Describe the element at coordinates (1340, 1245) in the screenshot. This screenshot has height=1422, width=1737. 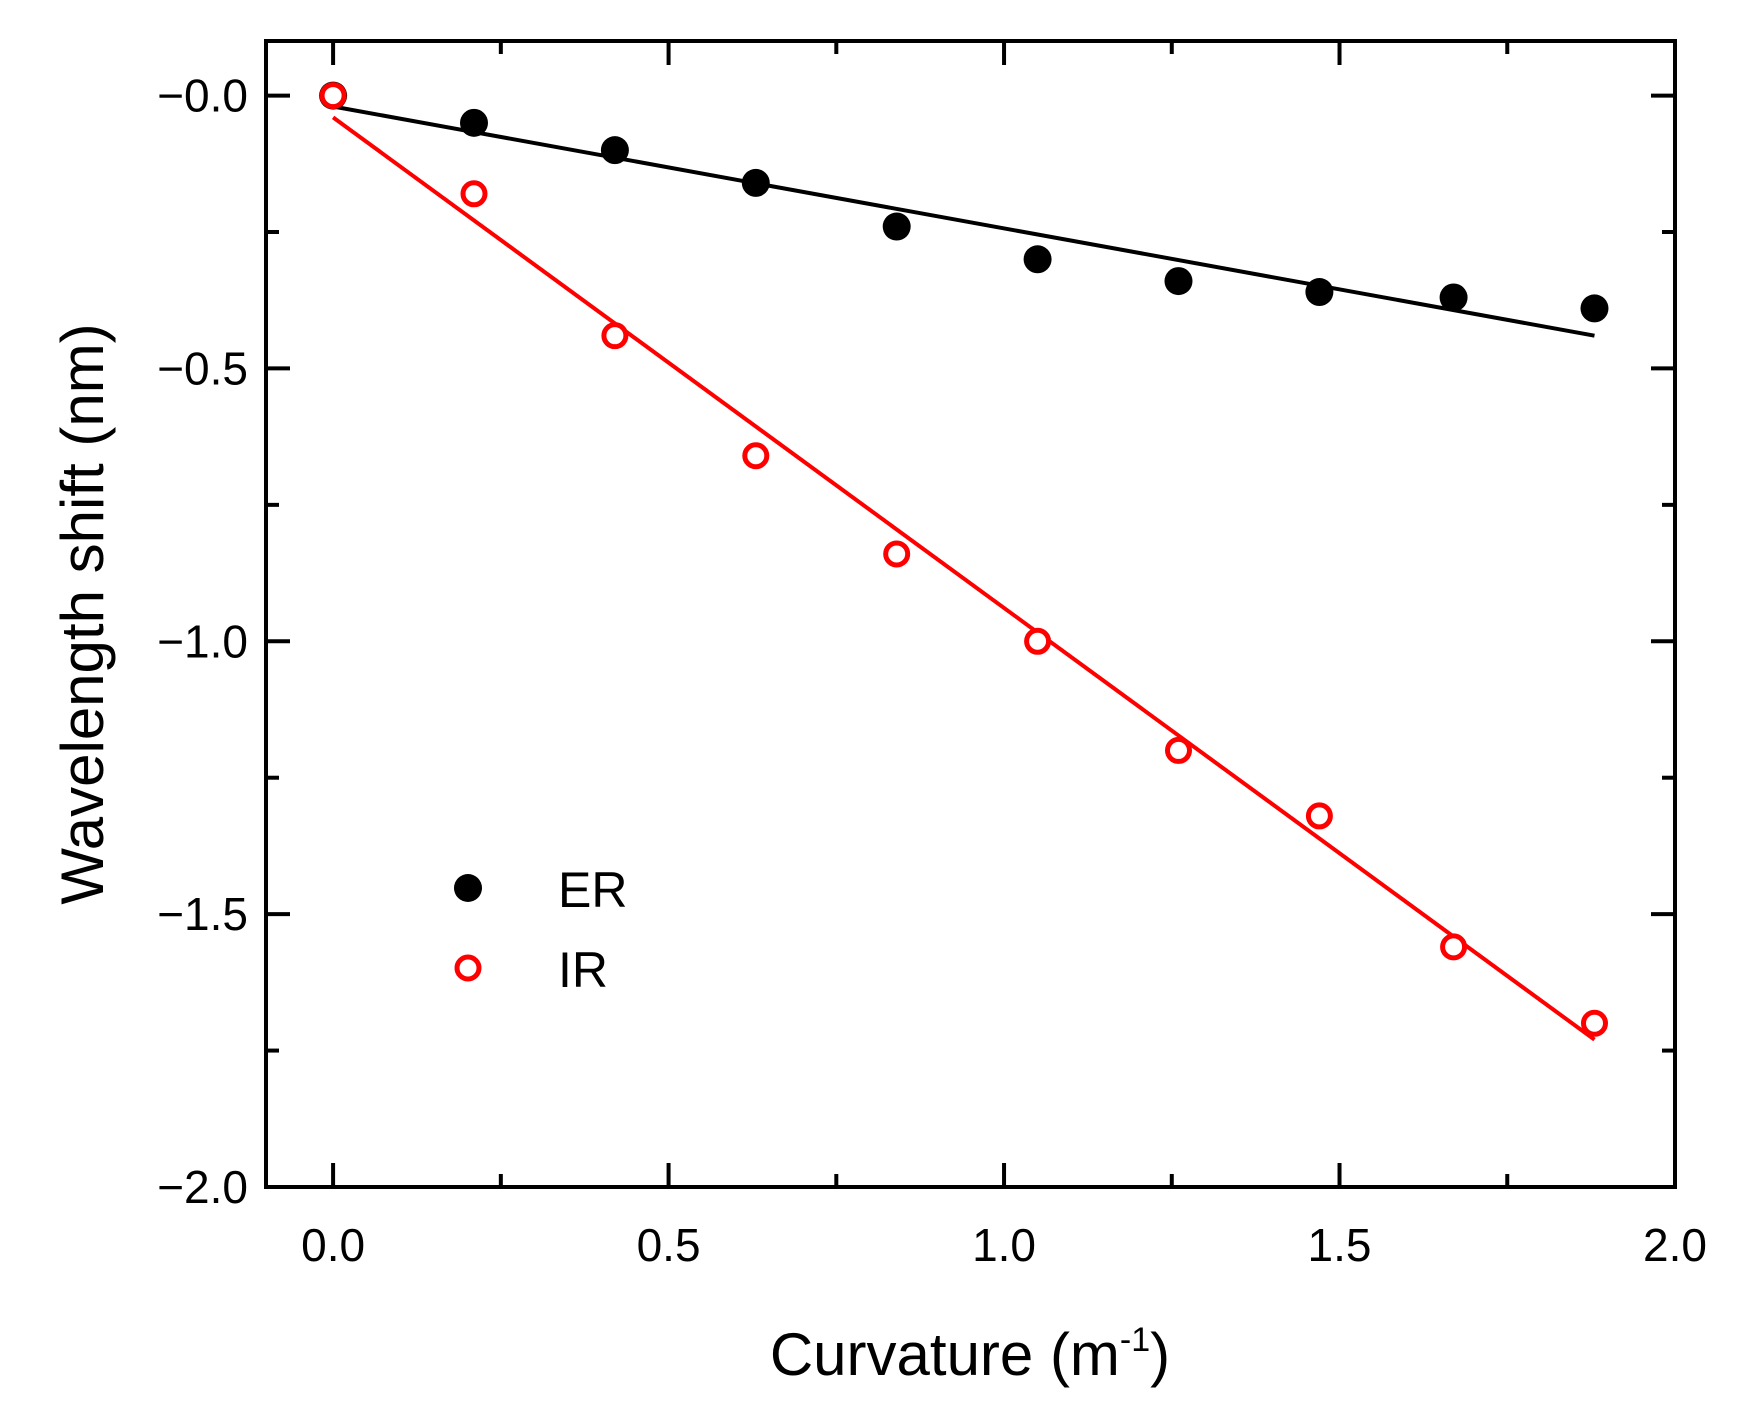
I see `x-tick-label: 1.5` at that location.